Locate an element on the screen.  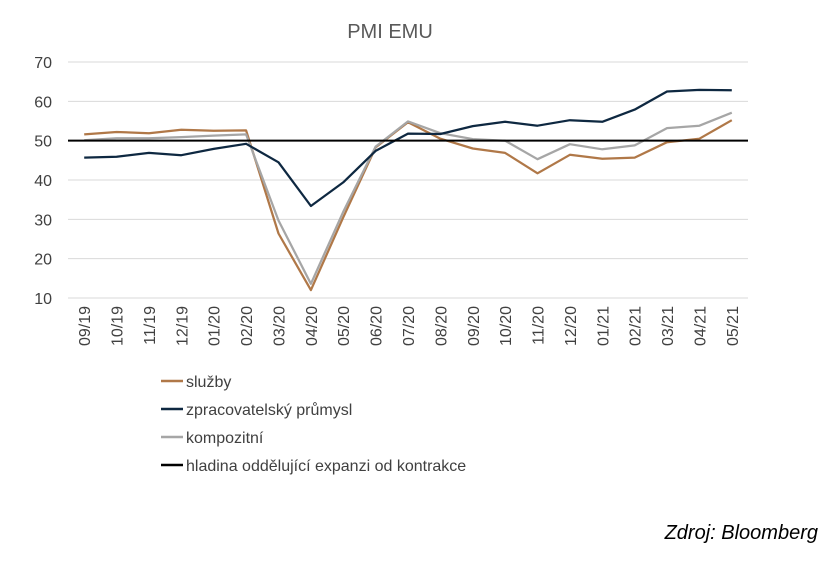
legend-label: kompozitní is located at coordinates (225, 438).